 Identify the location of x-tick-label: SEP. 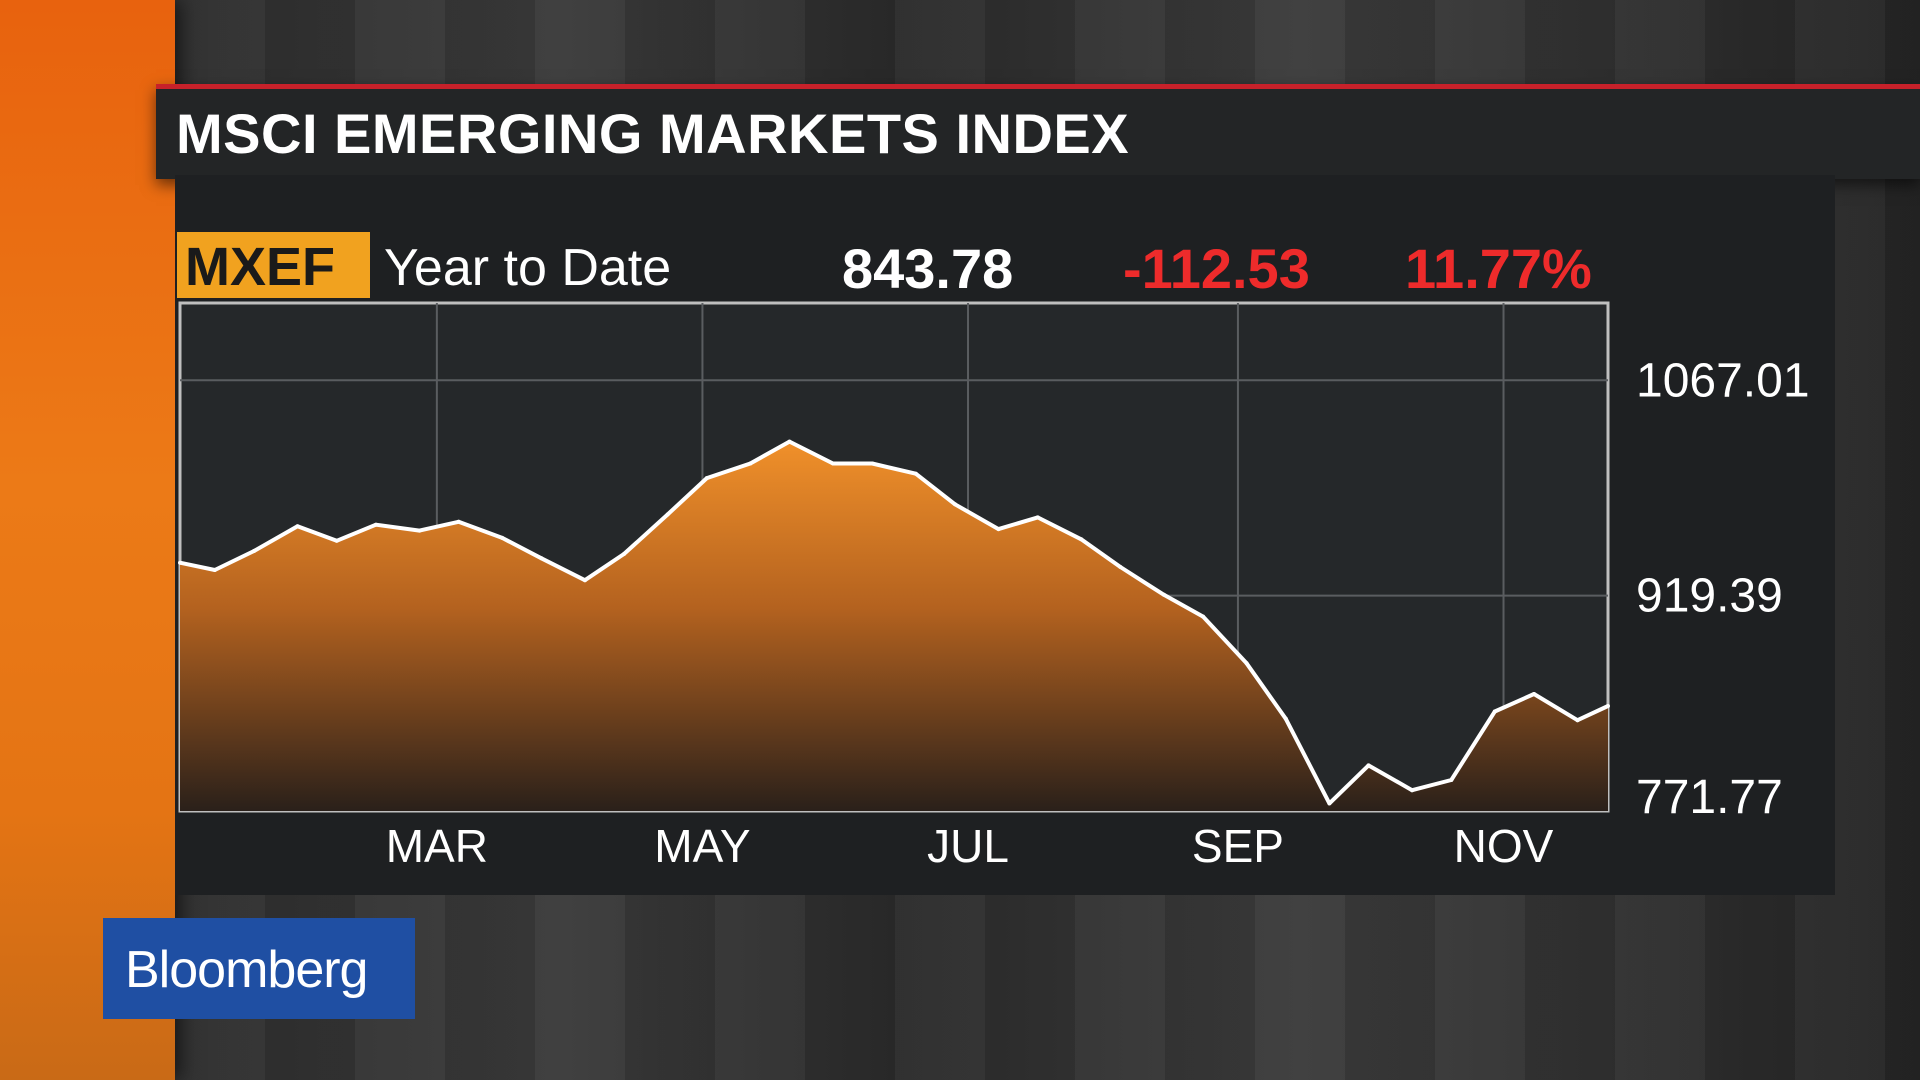
(1238, 846).